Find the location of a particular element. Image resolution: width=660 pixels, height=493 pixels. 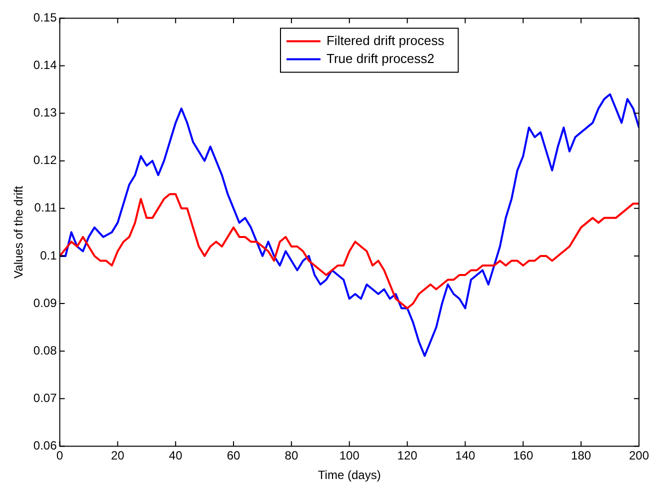

x-tick-label: 200 is located at coordinates (639, 455).